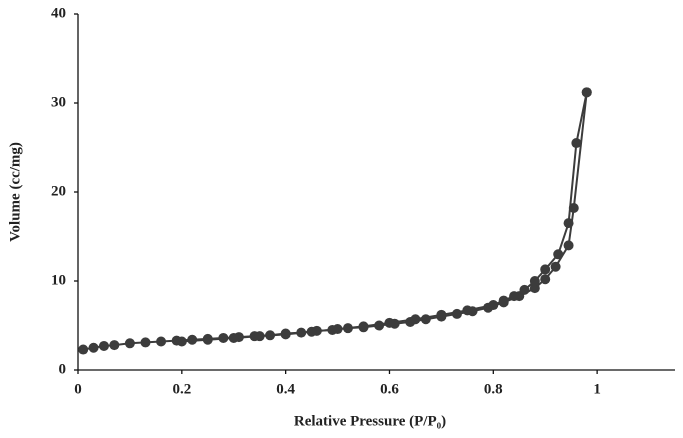 The width and height of the screenshot is (683, 438). Describe the element at coordinates (78, 389) in the screenshot. I see `x-tick-label: 0` at that location.